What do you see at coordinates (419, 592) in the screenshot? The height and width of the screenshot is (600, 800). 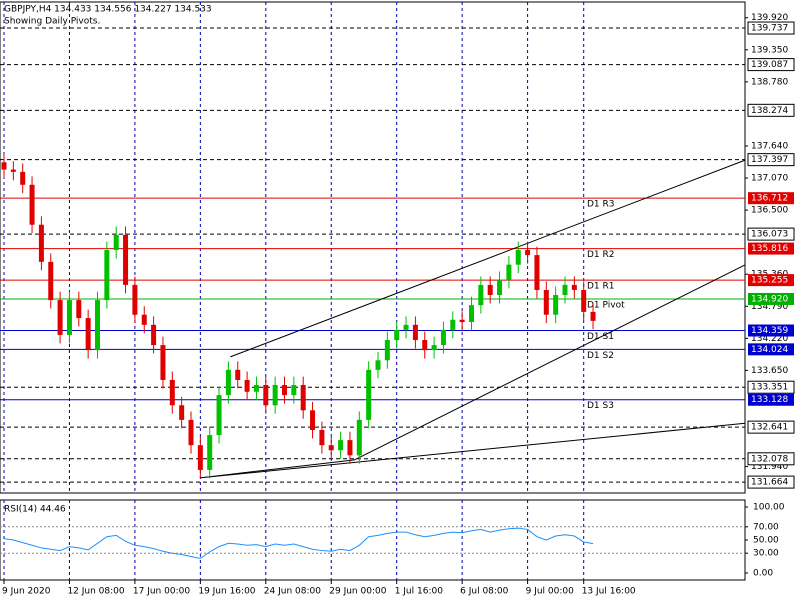 I see `x-tick-label: 1 Jul 16:00` at bounding box center [419, 592].